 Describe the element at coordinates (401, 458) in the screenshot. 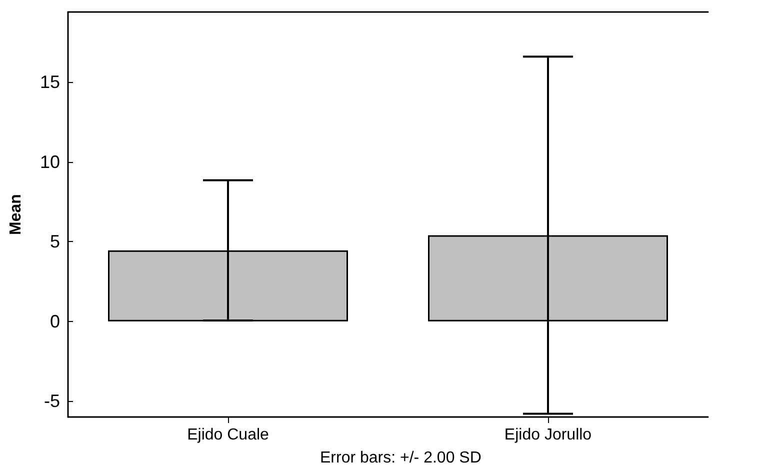

I see `text: Error bars: +/- 2.00 SD` at that location.